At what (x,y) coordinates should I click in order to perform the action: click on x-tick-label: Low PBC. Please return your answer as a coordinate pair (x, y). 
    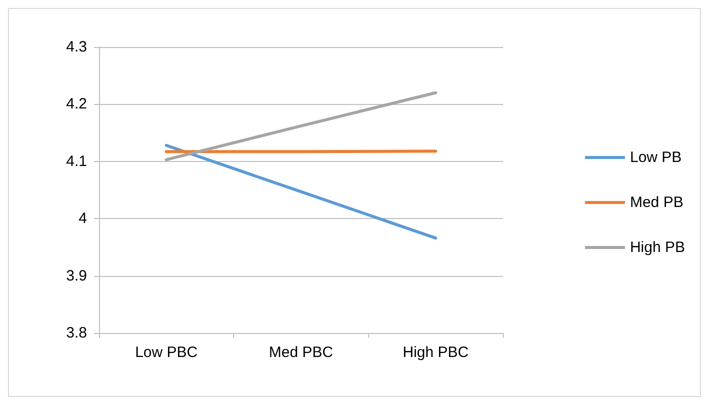
    Looking at the image, I should click on (166, 352).